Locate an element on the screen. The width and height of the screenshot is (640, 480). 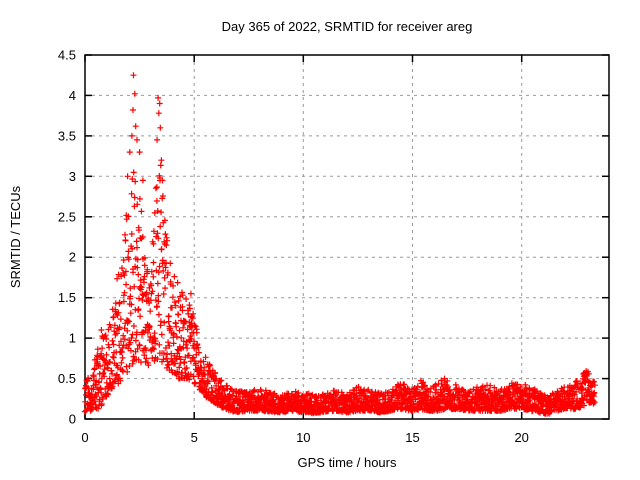
y-tick-label: 0 is located at coordinates (72, 419).